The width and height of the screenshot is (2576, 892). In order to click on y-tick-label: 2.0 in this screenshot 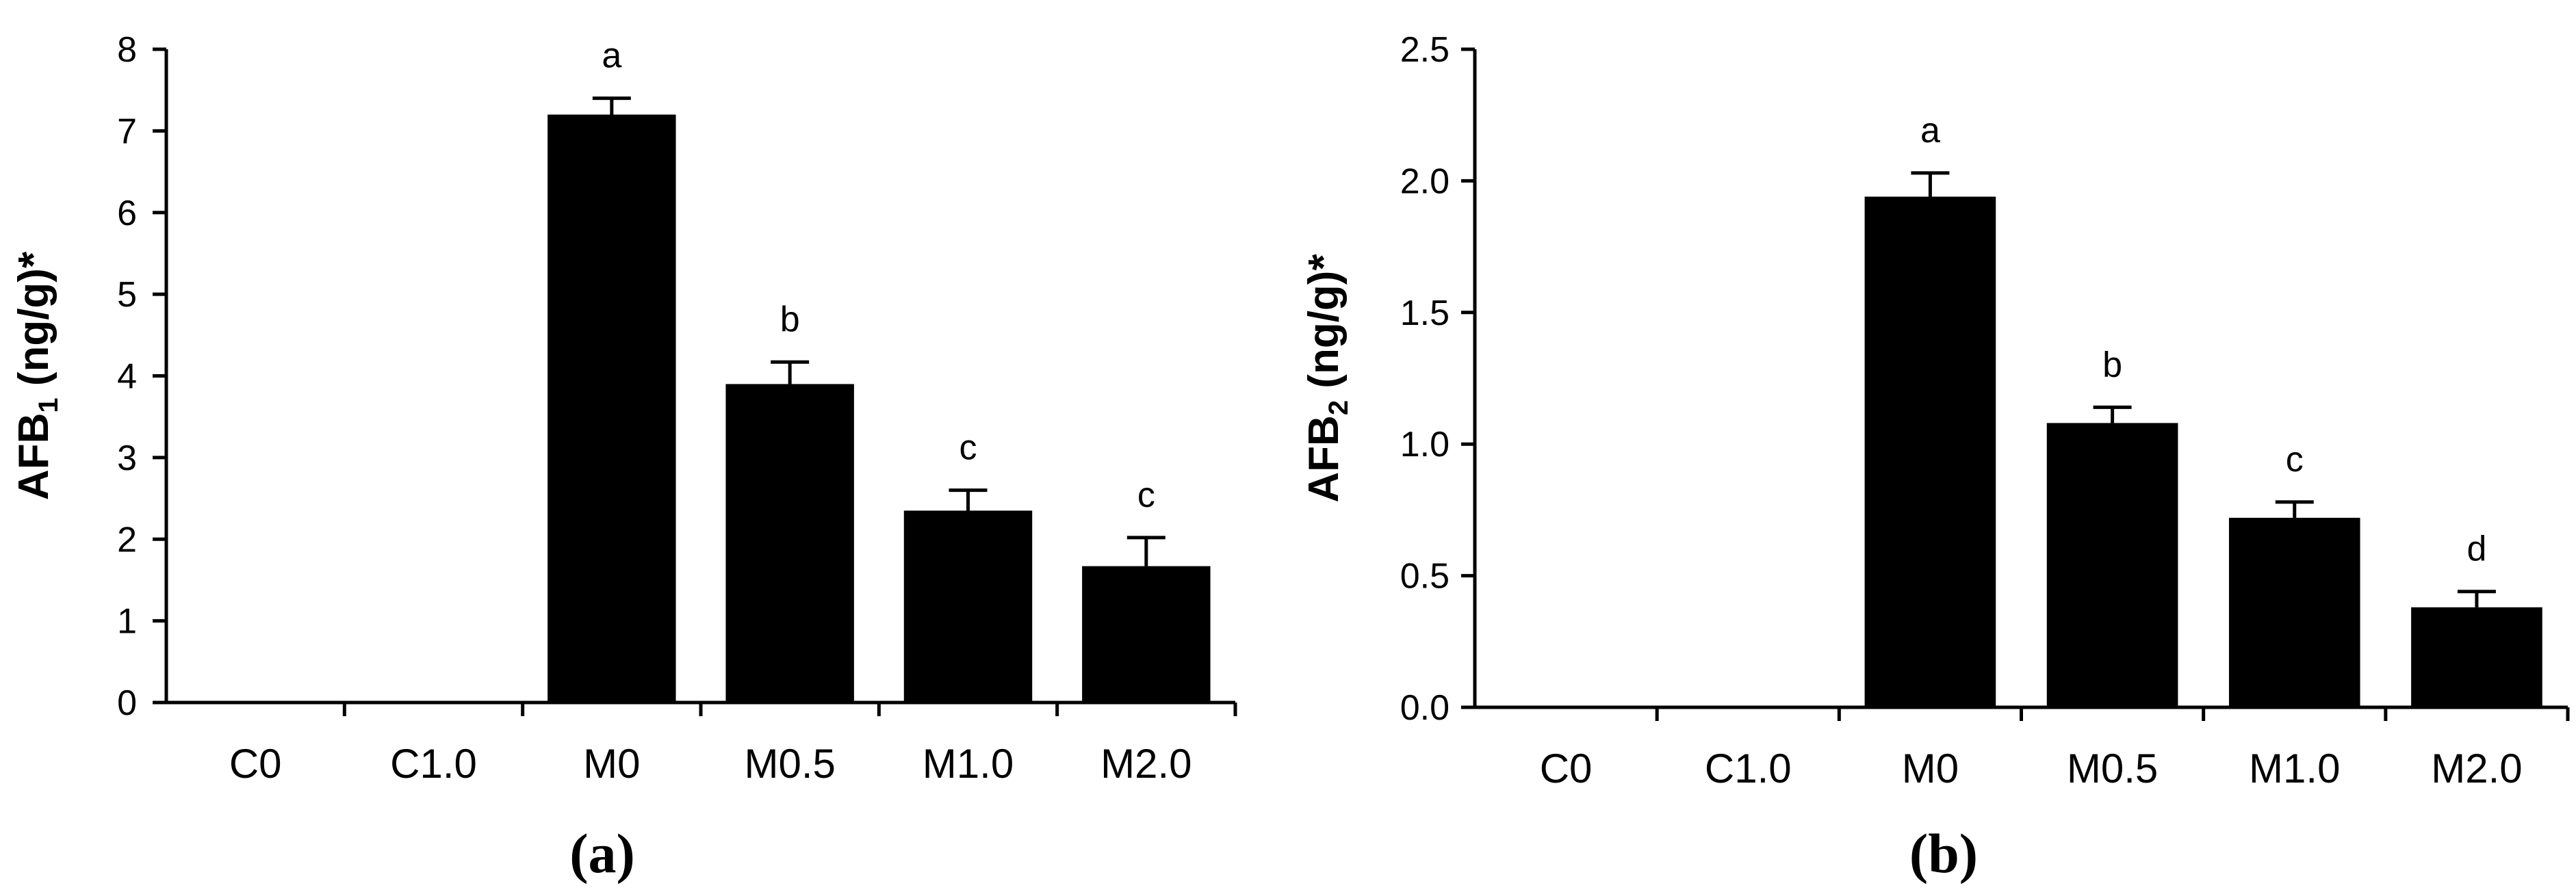, I will do `click(1425, 181)`.